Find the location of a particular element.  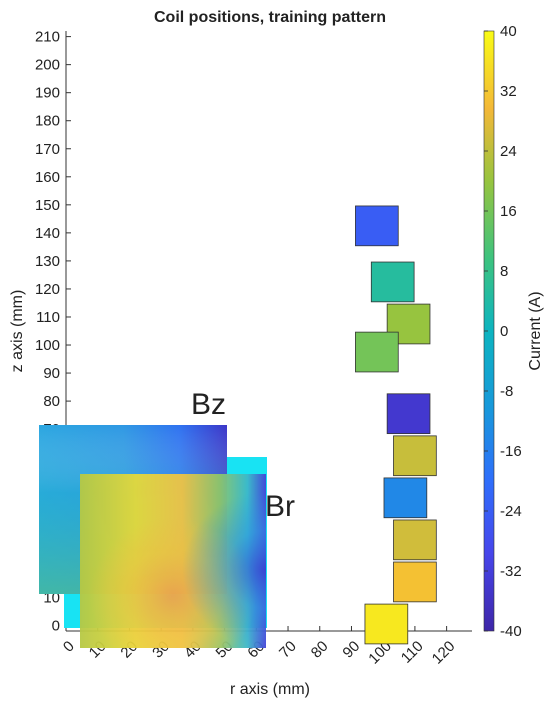

y-tick-label: 120 is located at coordinates (47, 289).